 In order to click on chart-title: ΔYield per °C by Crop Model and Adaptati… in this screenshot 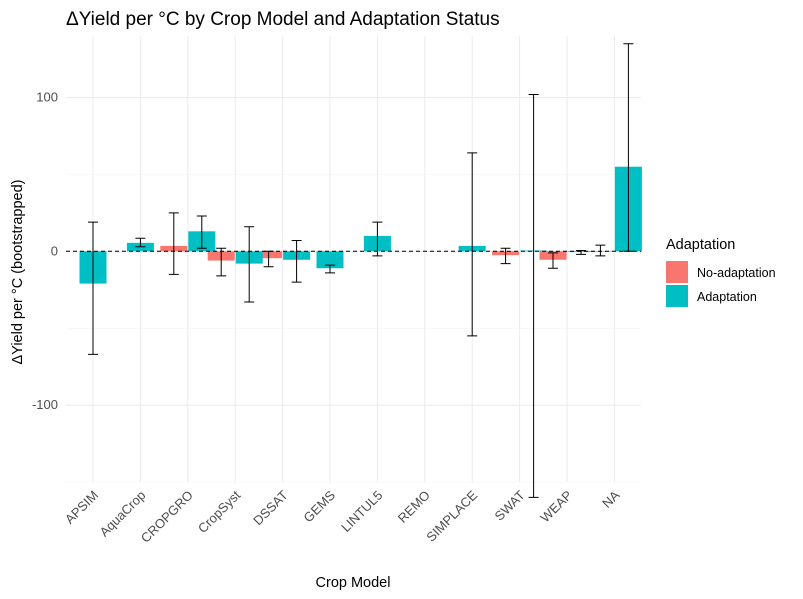, I will do `click(283, 19)`.